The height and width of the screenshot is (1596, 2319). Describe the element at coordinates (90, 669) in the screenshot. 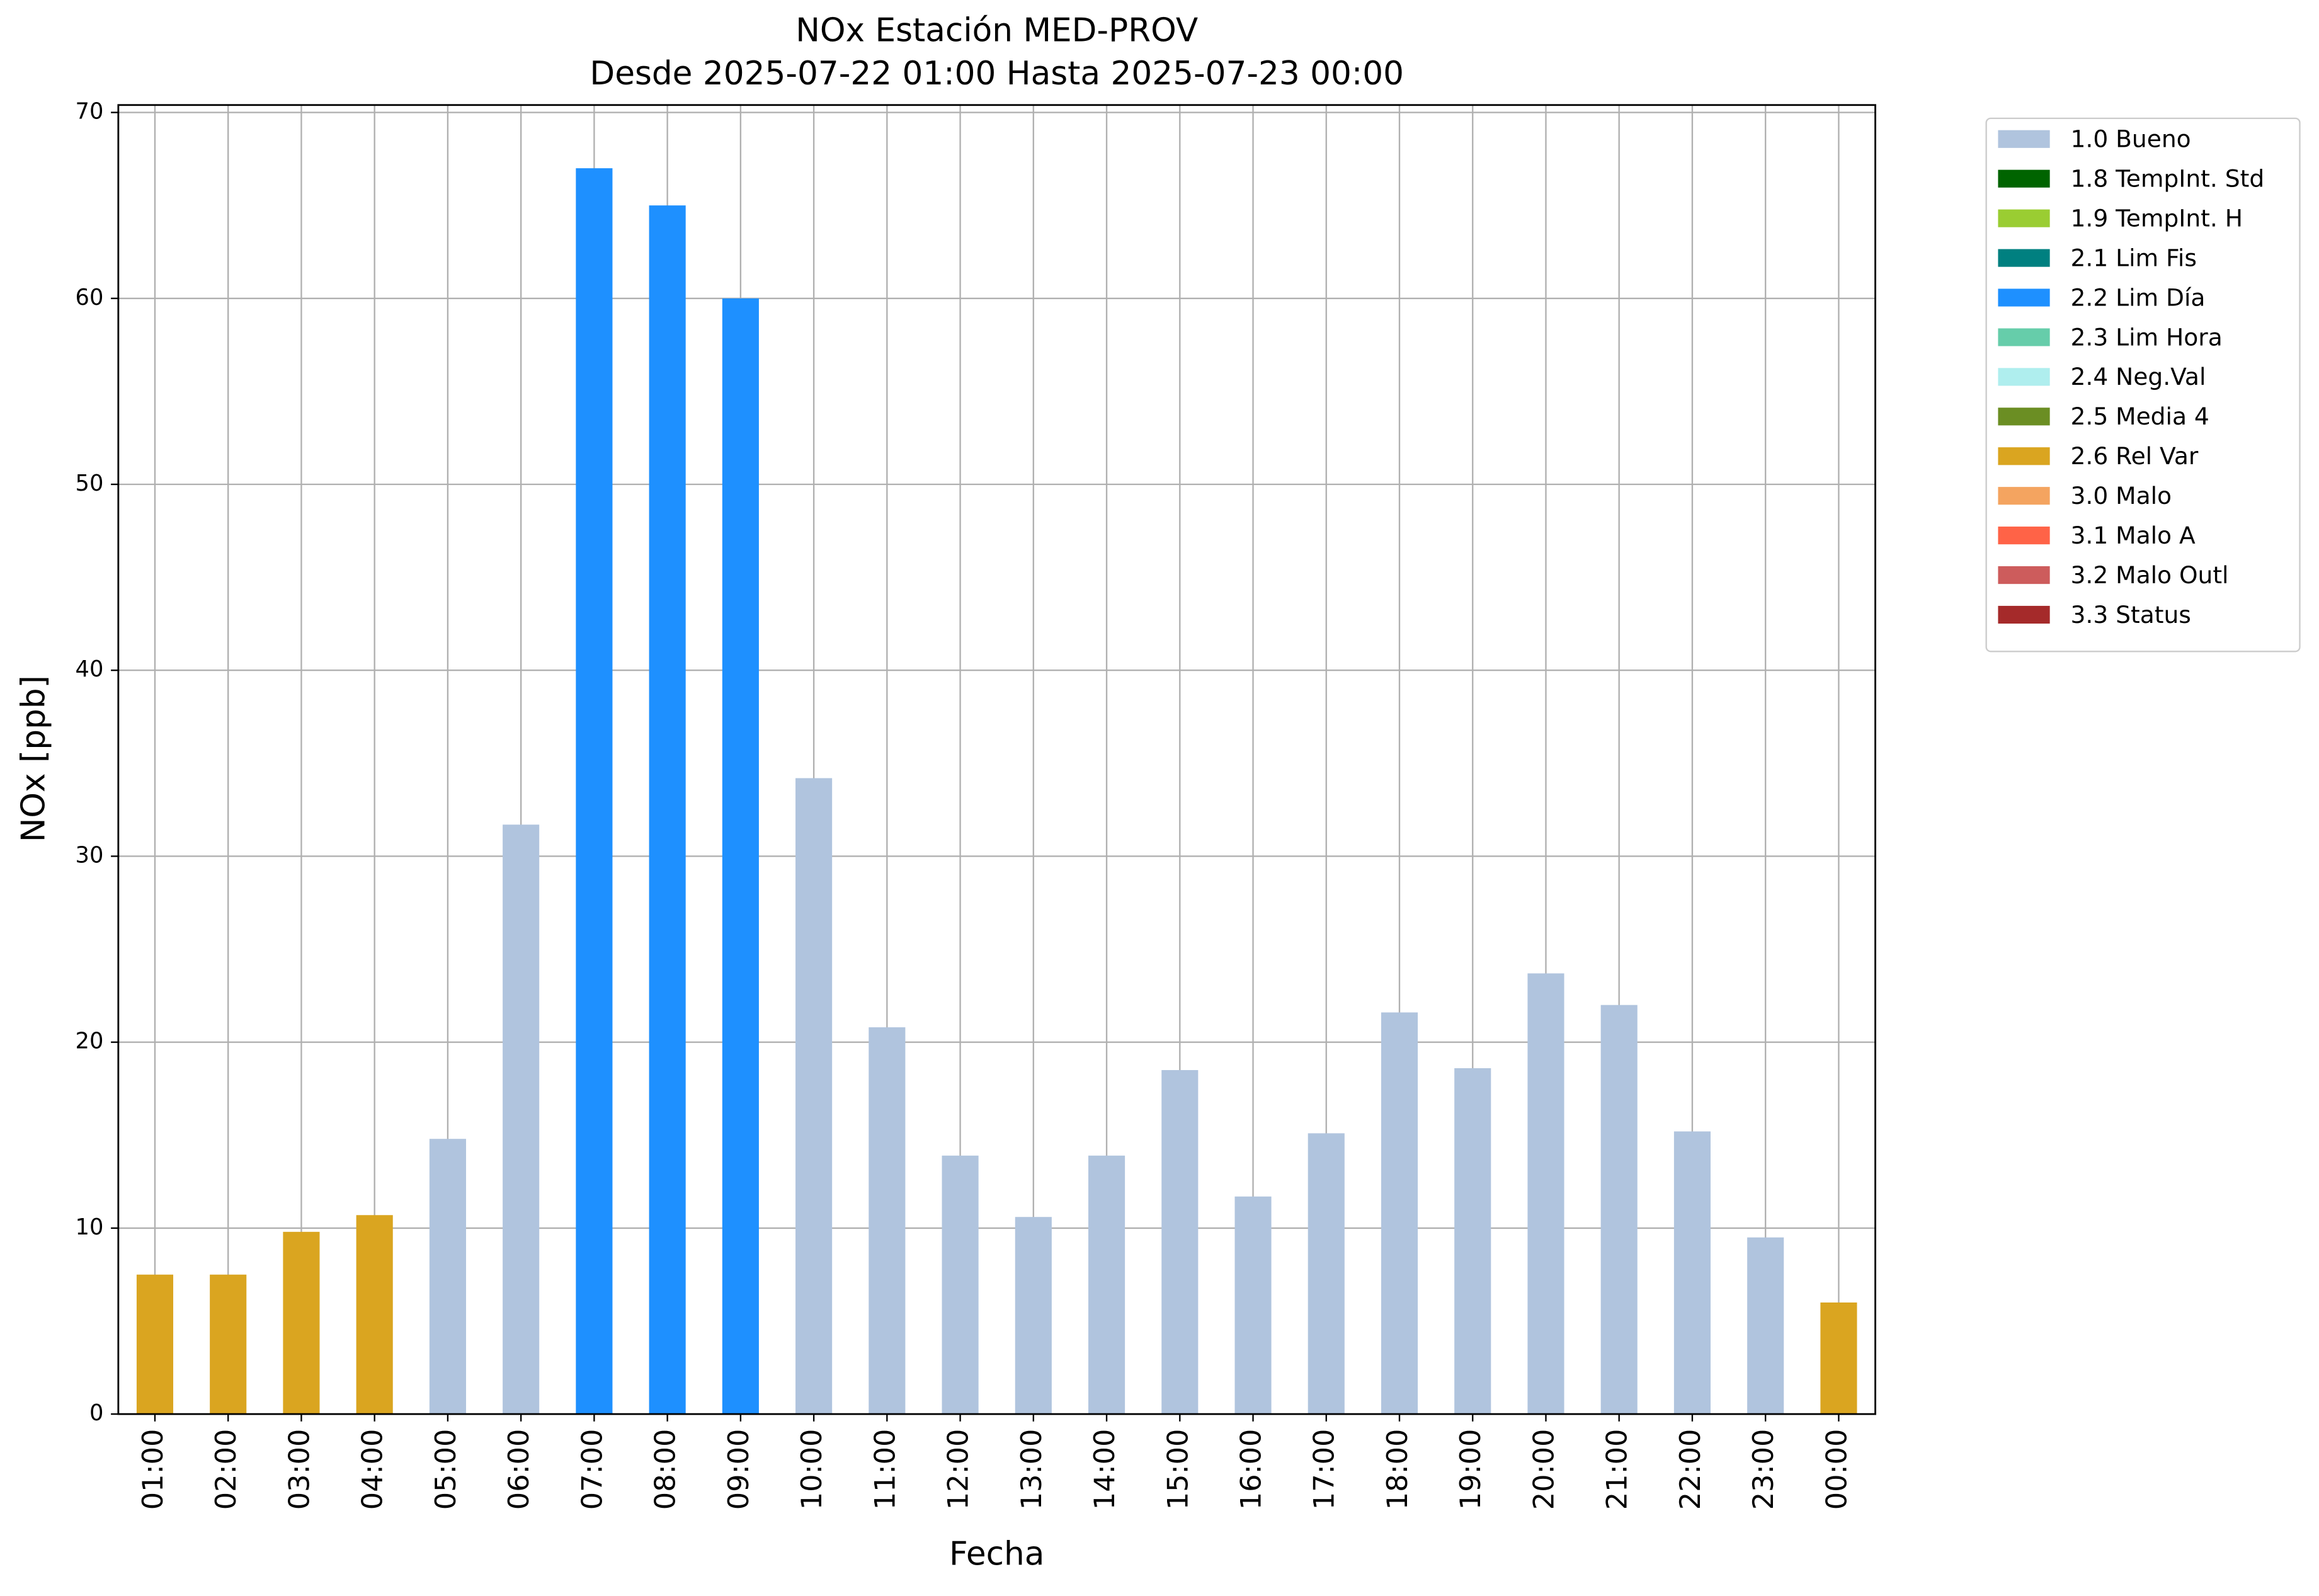

I see `y-tick-label: 40` at that location.